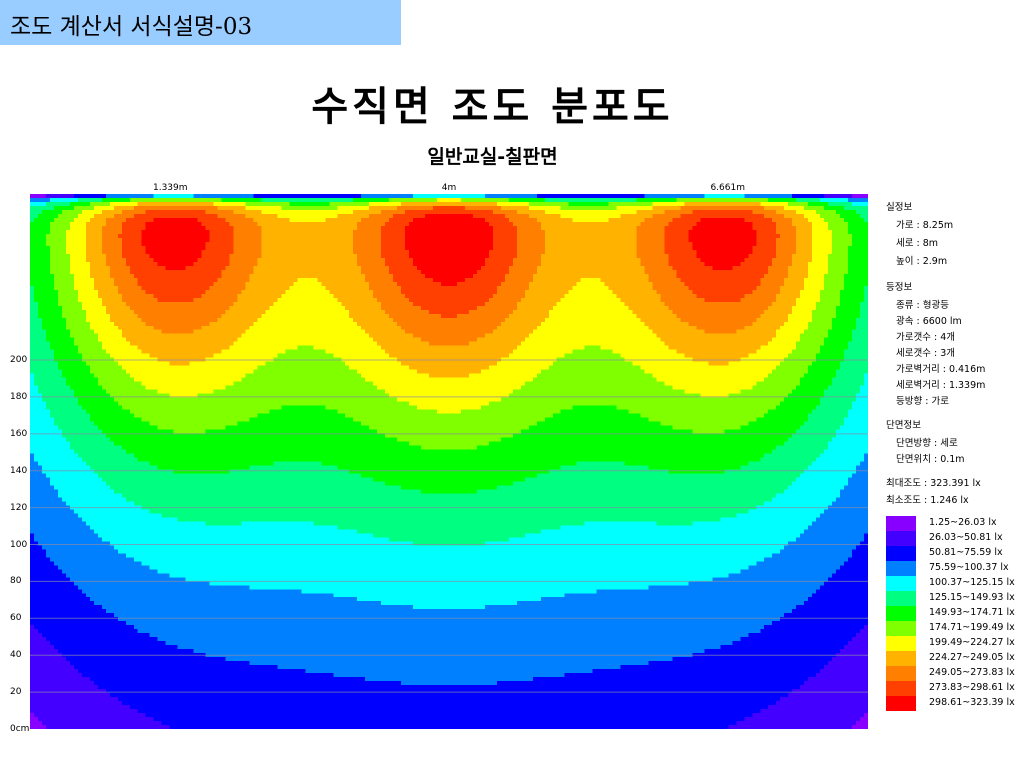  I want to click on lamp-wall-x: 가로벽거리 : 0.416m, so click(941, 369).